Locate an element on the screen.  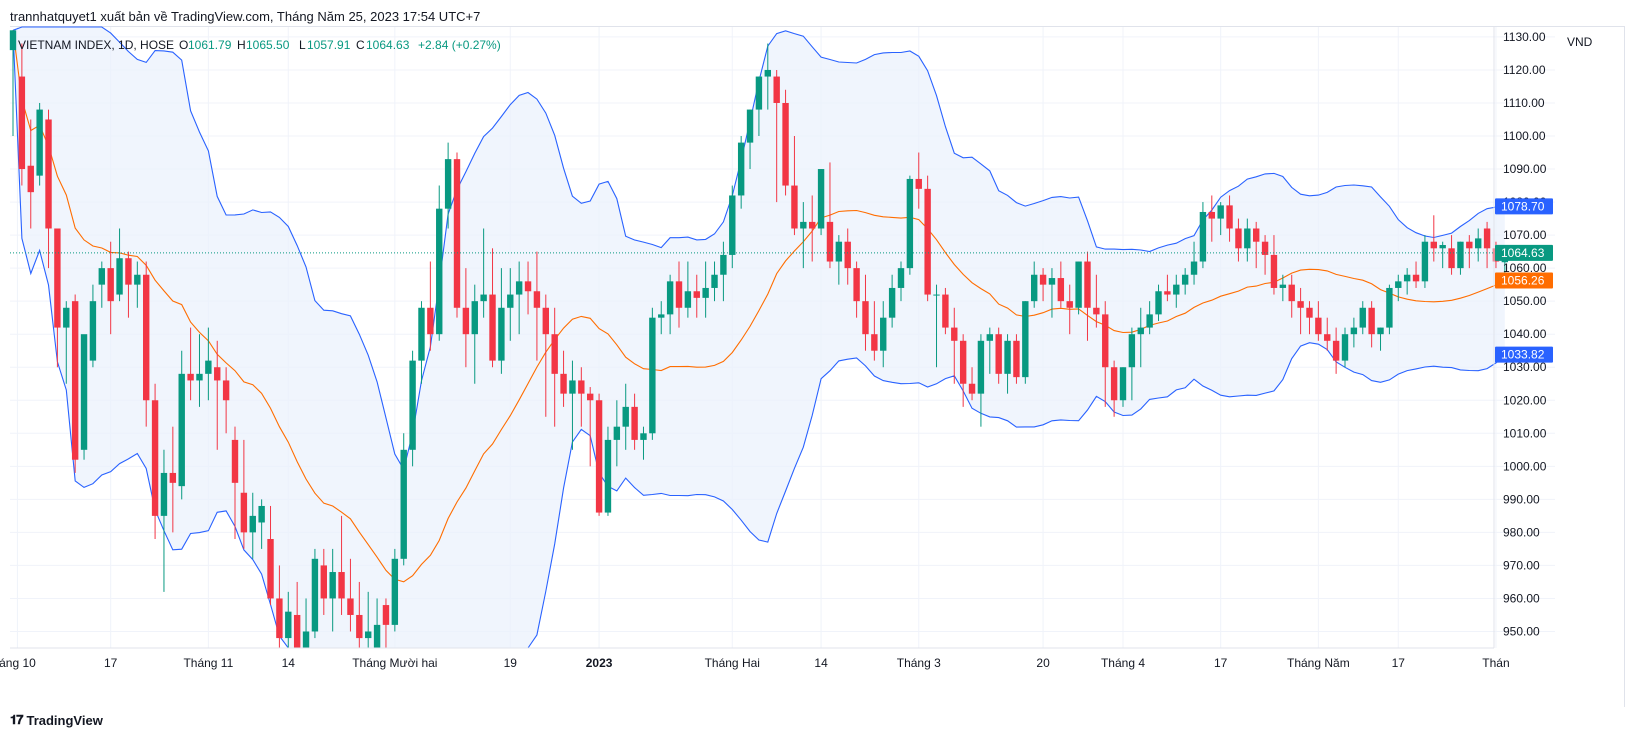
time-tick-label: Tháng Năm is located at coordinates (1318, 663).